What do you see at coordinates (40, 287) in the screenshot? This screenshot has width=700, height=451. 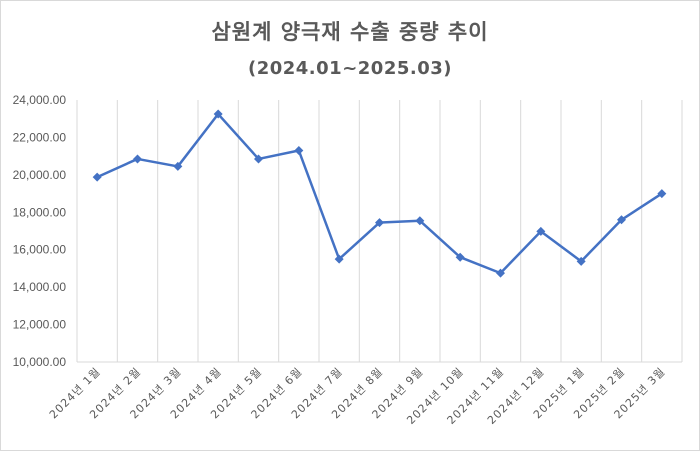 I see `y-tick-label: 14,000.00` at bounding box center [40, 287].